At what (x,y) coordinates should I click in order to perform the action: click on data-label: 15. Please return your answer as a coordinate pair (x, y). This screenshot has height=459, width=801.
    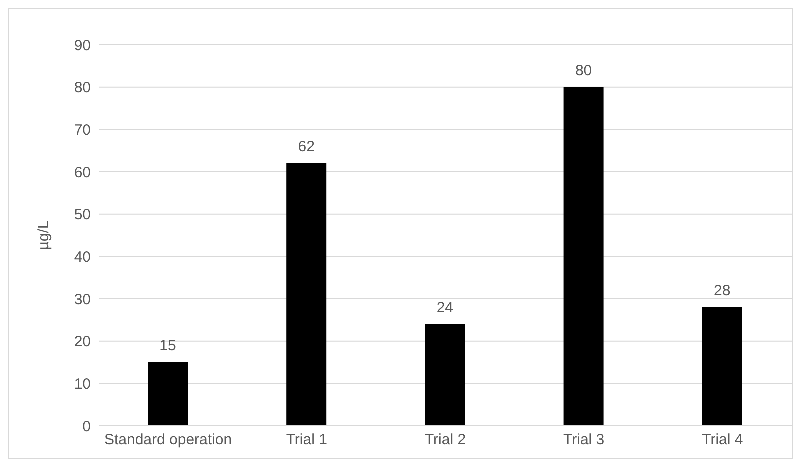
    Looking at the image, I should click on (168, 346).